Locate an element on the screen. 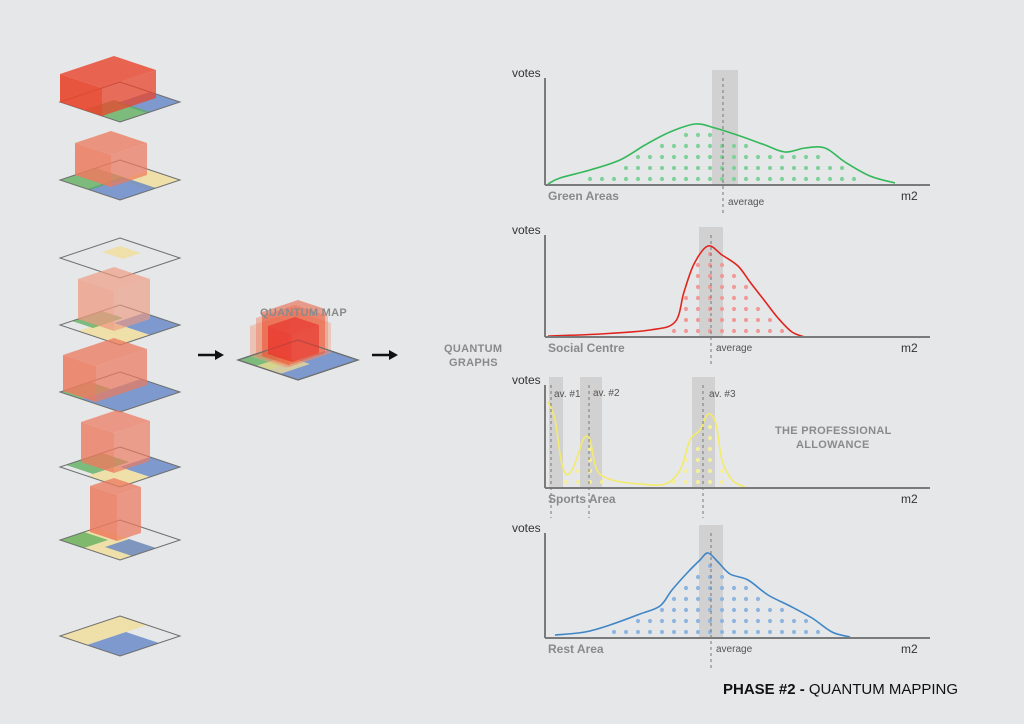 The height and width of the screenshot is (724, 1024). scenario-tiles is located at coordinates (120, 356).